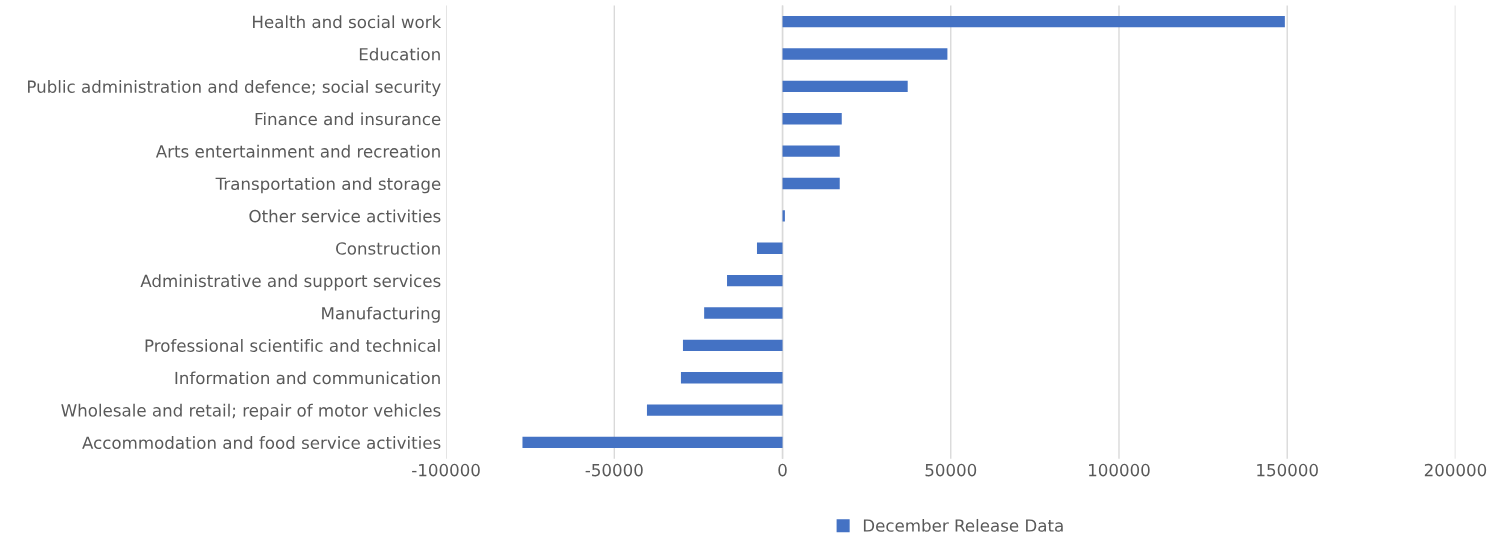 The width and height of the screenshot is (1502, 546). I want to click on y-tick-label: Accommodation and food service activities, so click(261, 443).